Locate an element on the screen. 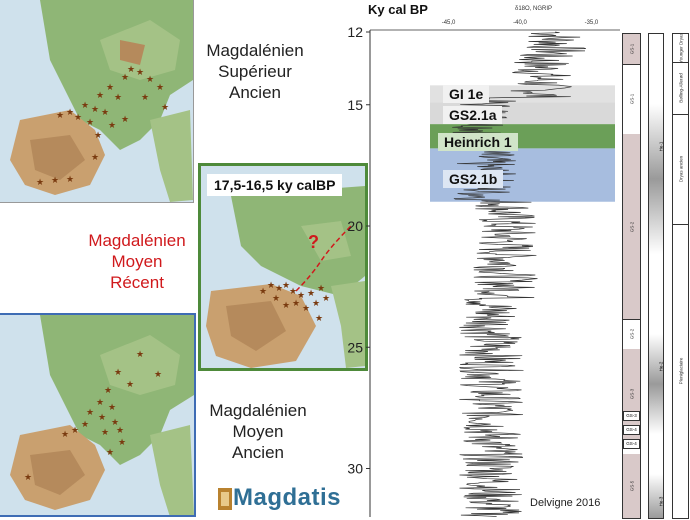 This screenshot has width=690, height=520. y-tick-label: 15 is located at coordinates (355, 105).